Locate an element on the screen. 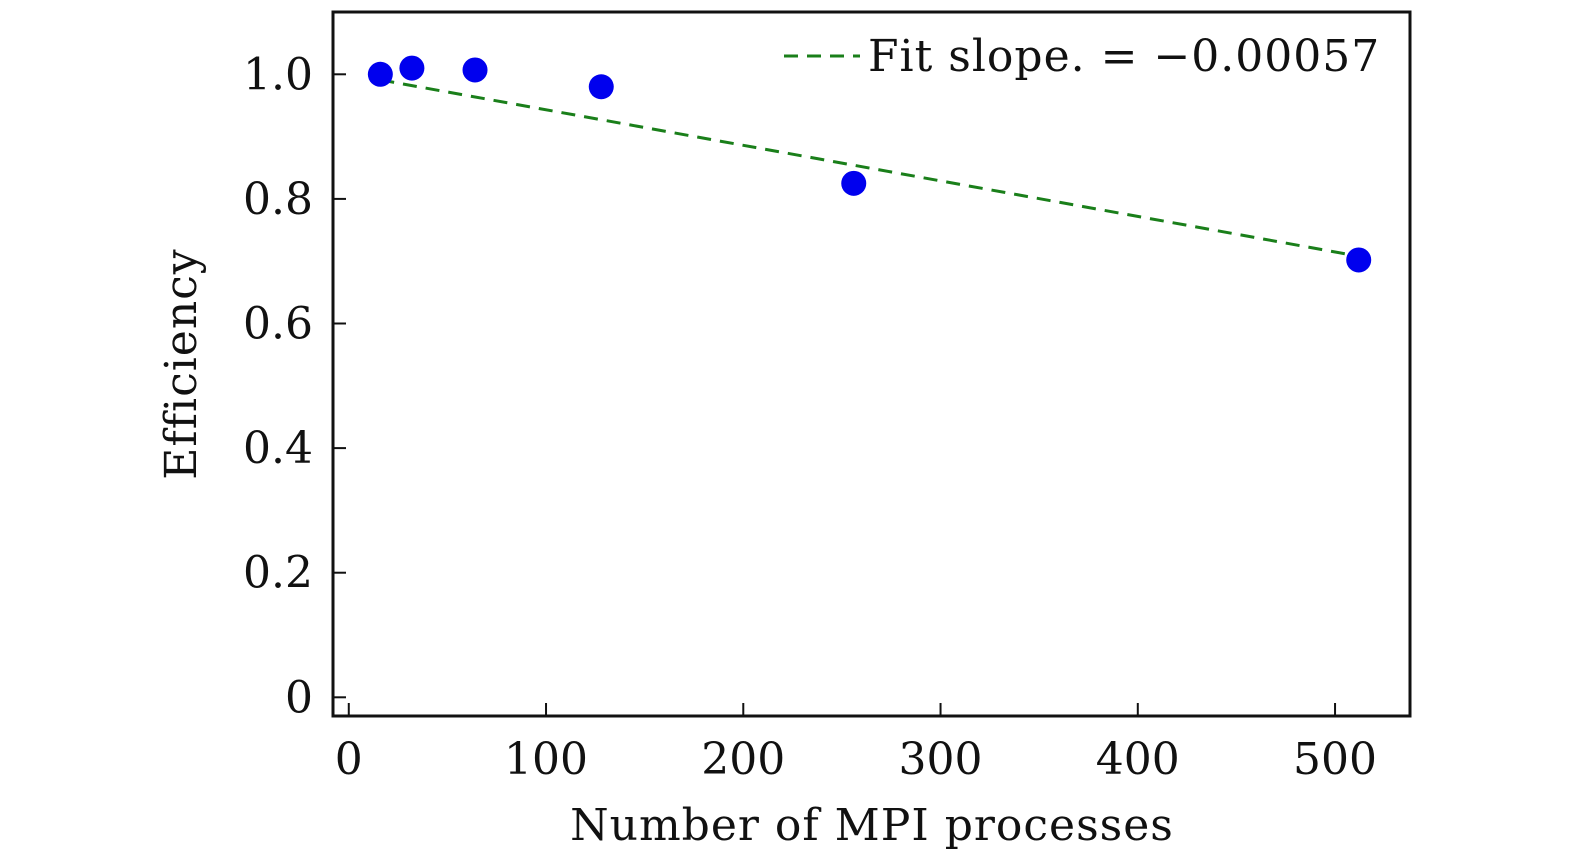  y-axis-label: Efficiency is located at coordinates (181, 363).